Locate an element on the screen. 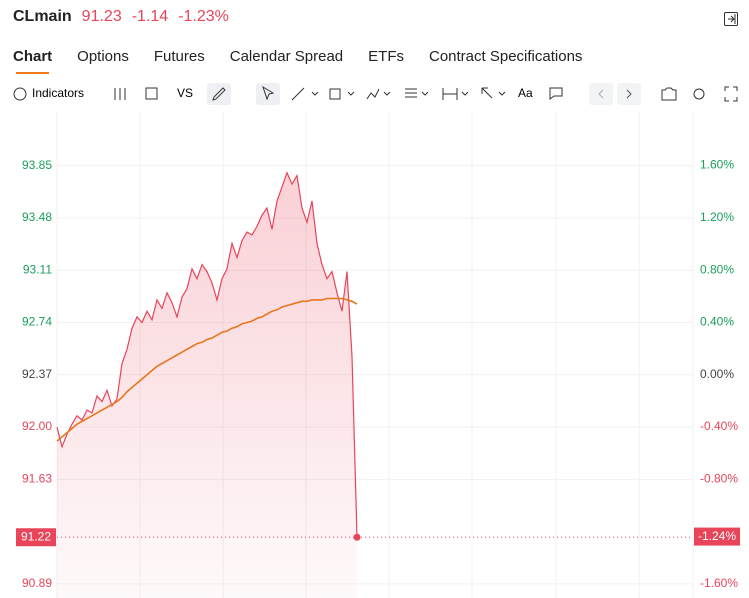 This screenshot has width=749, height=598. symbol: CLmain is located at coordinates (42, 16).